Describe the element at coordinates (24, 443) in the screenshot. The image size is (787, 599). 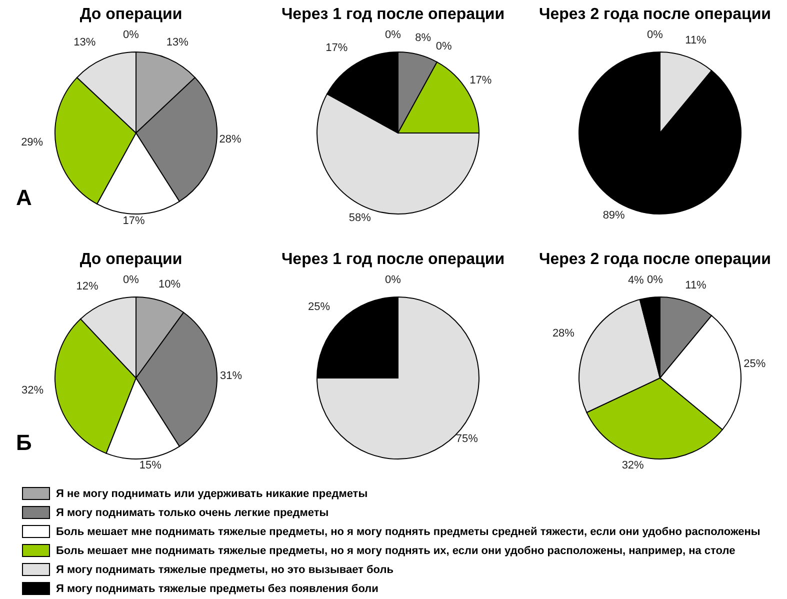
I see `text: Б` at that location.